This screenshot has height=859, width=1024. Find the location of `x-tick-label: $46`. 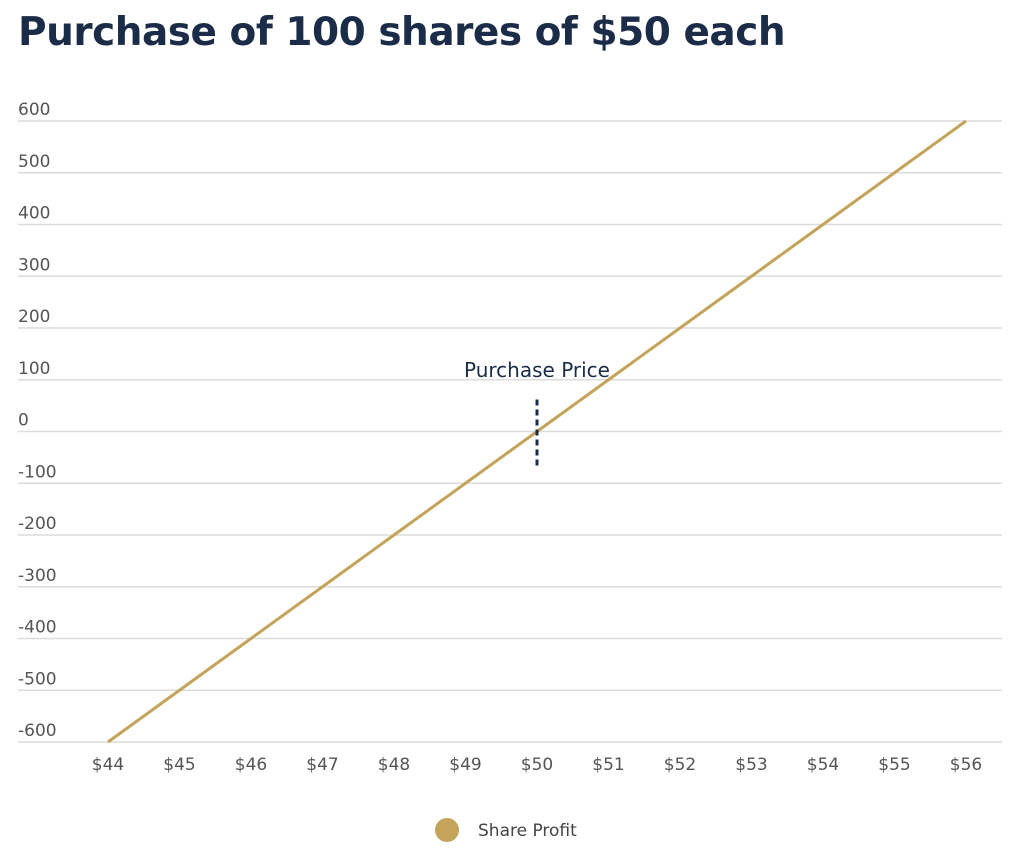

x-tick-label: $46 is located at coordinates (251, 765).